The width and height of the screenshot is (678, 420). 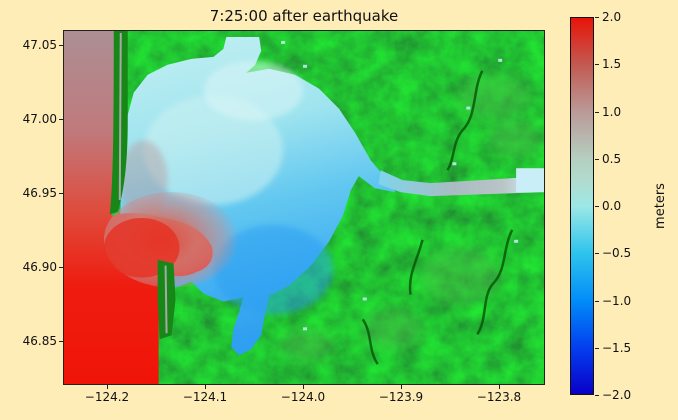 I want to click on channel-end-patch, so click(x=530, y=180).